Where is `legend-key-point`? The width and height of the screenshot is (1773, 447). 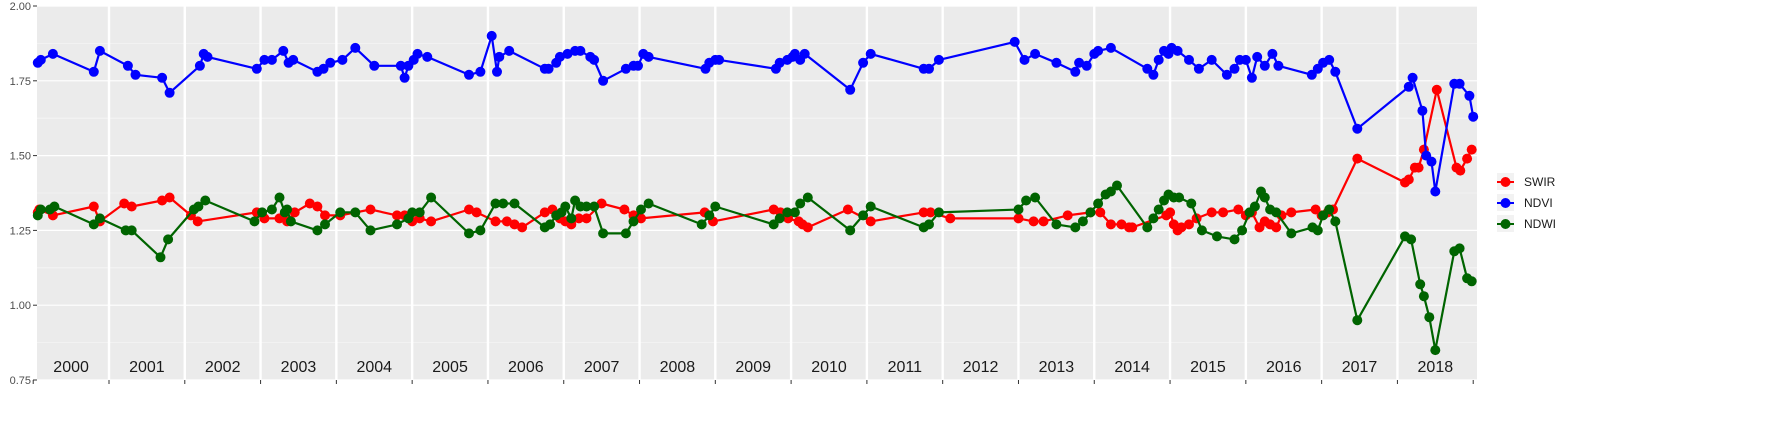 legend-key-point is located at coordinates (1505, 224).